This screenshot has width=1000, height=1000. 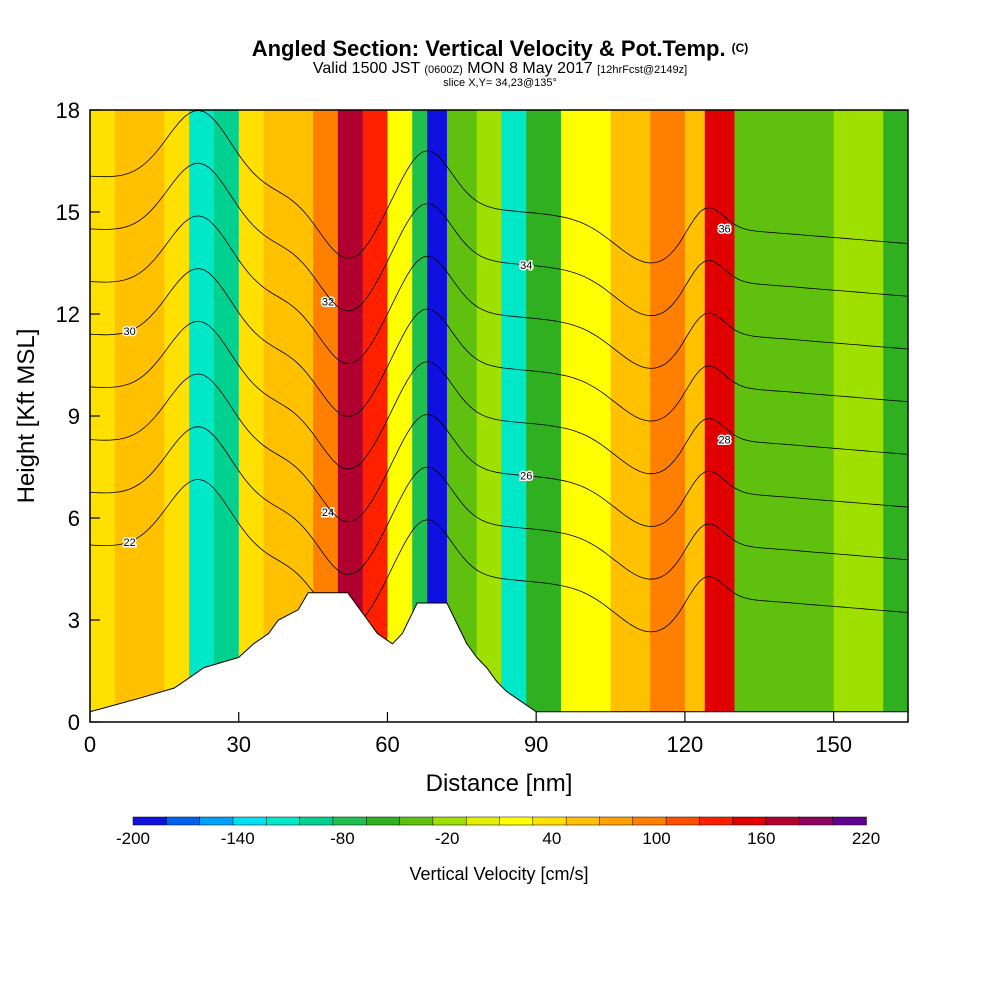 What do you see at coordinates (833, 744) in the screenshot?
I see `x-tick-label: 150` at bounding box center [833, 744].